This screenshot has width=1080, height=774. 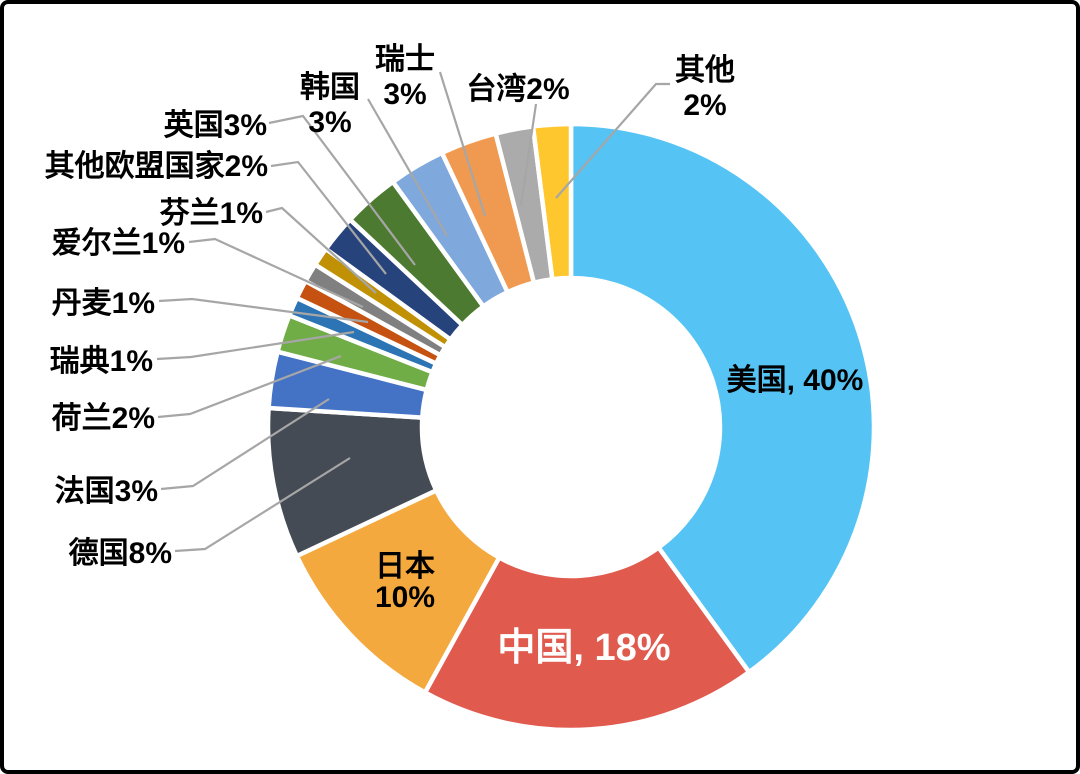 I want to click on leader-line-other, so click(x=612, y=140).